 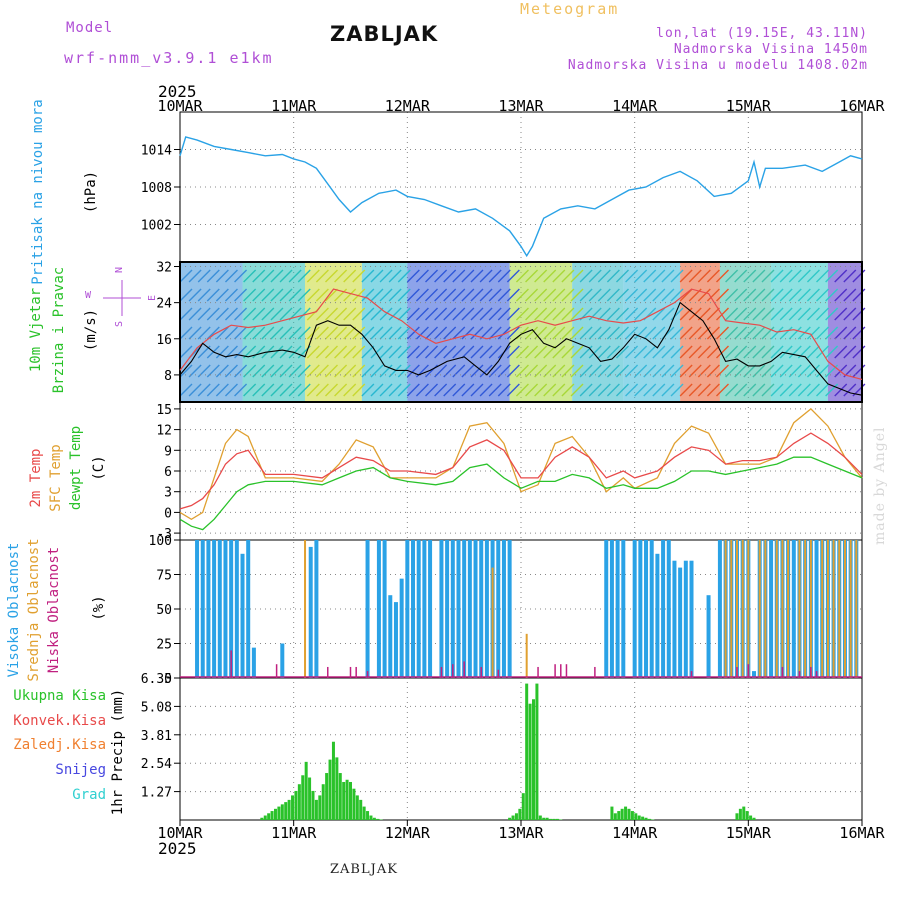 I want to click on precip-legend-item: Ukupna Kisa, so click(x=59, y=696).